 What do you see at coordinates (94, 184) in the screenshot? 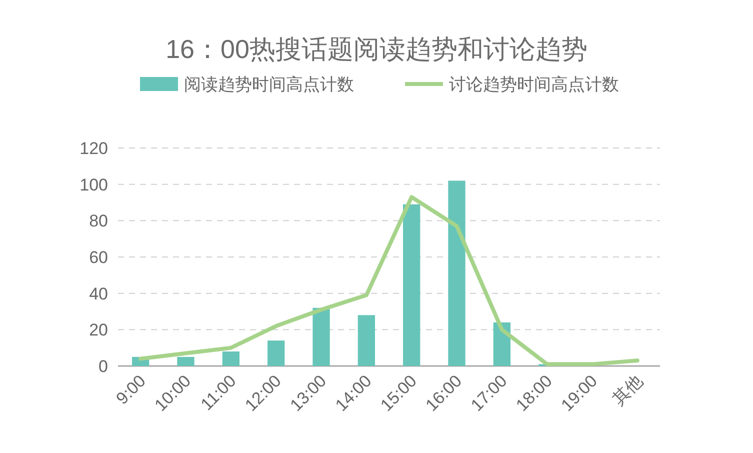
I see `y-tick-label: 100` at bounding box center [94, 184].